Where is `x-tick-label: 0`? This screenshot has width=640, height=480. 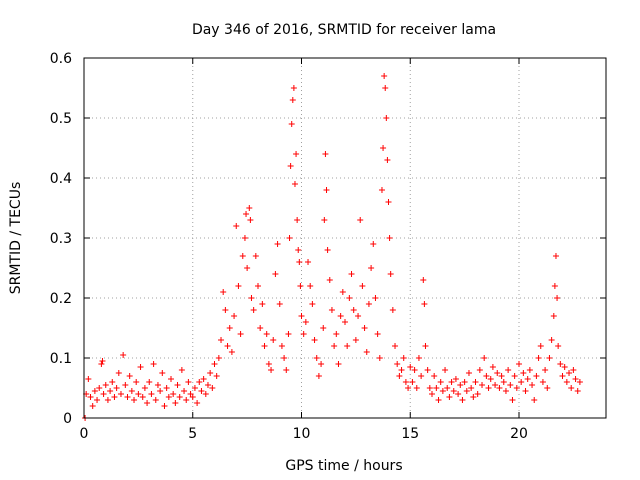 x-tick-label: 0 is located at coordinates (84, 434).